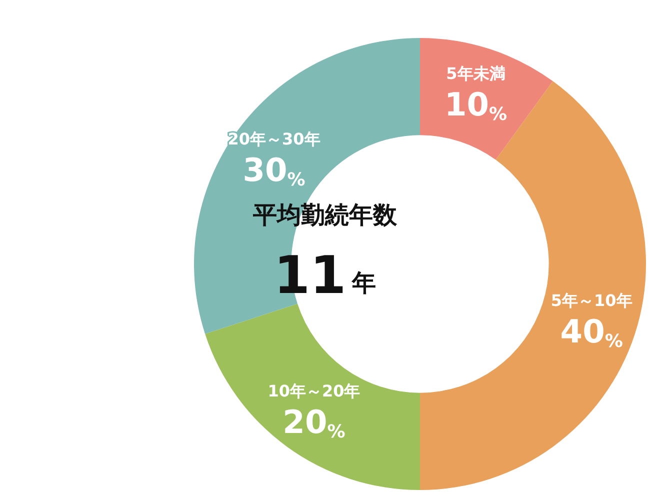 The image size is (650, 500). I want to click on data-label: 40%, so click(591, 332).